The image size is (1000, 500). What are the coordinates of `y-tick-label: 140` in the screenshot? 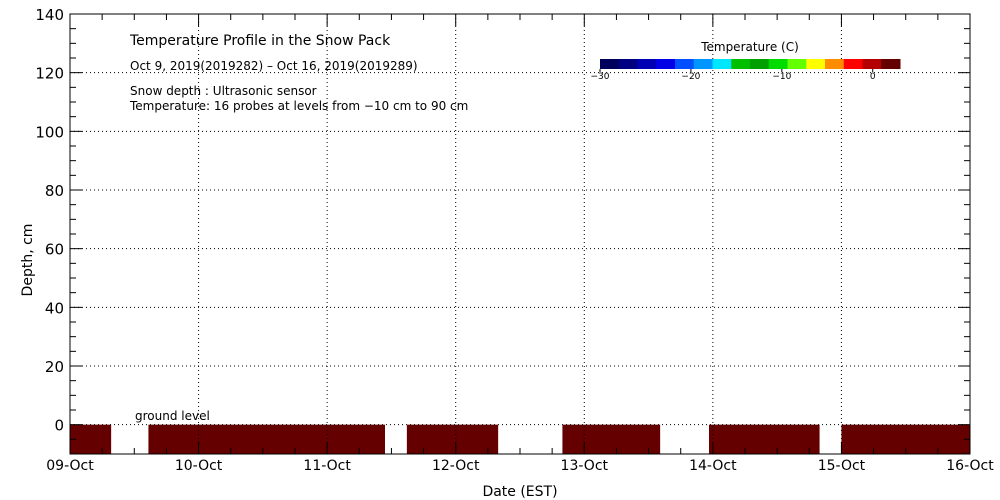 It's located at (49, 15).